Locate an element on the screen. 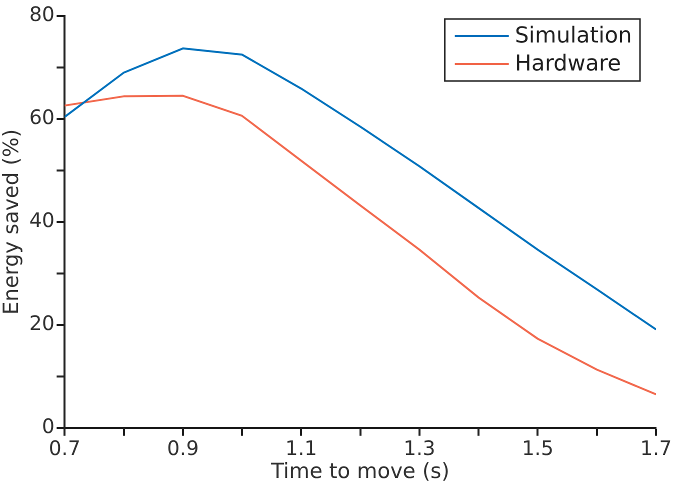  legend-label: Simulation is located at coordinates (573, 36).